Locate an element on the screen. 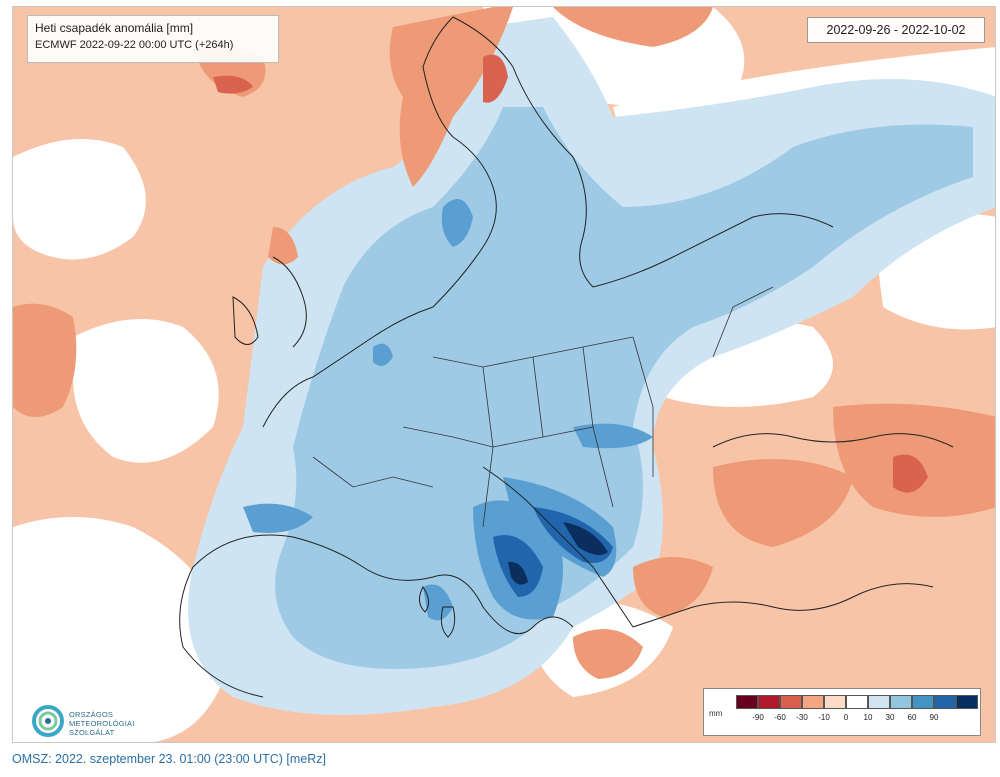 Image resolution: width=1000 pixels, height=777 pixels. wet-heavy-areas is located at coordinates (553, 552).